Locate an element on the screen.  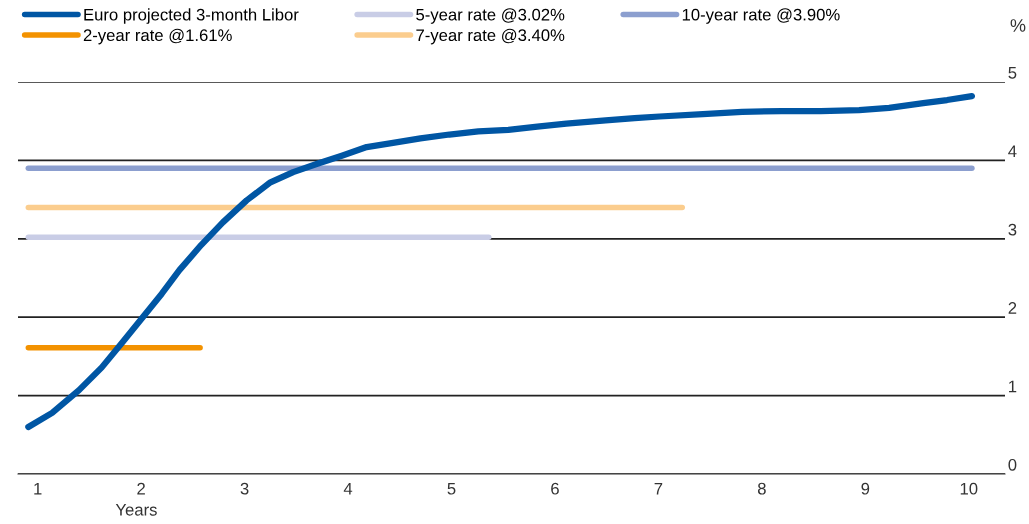
x-tick-label: 1 is located at coordinates (38, 488).